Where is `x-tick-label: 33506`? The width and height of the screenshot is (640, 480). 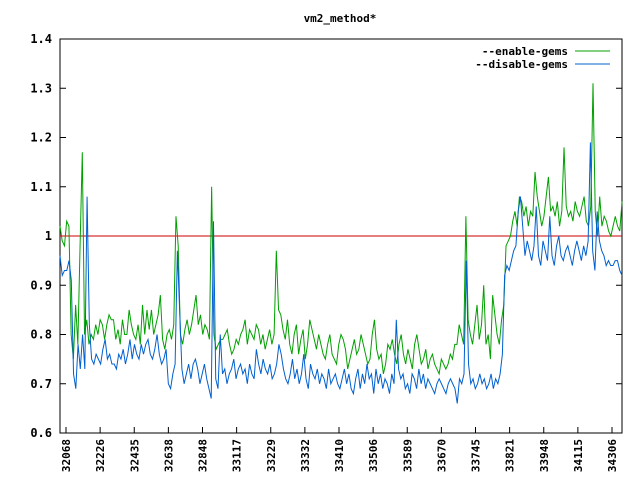
x-tick-label: 33506 is located at coordinates (373, 455).